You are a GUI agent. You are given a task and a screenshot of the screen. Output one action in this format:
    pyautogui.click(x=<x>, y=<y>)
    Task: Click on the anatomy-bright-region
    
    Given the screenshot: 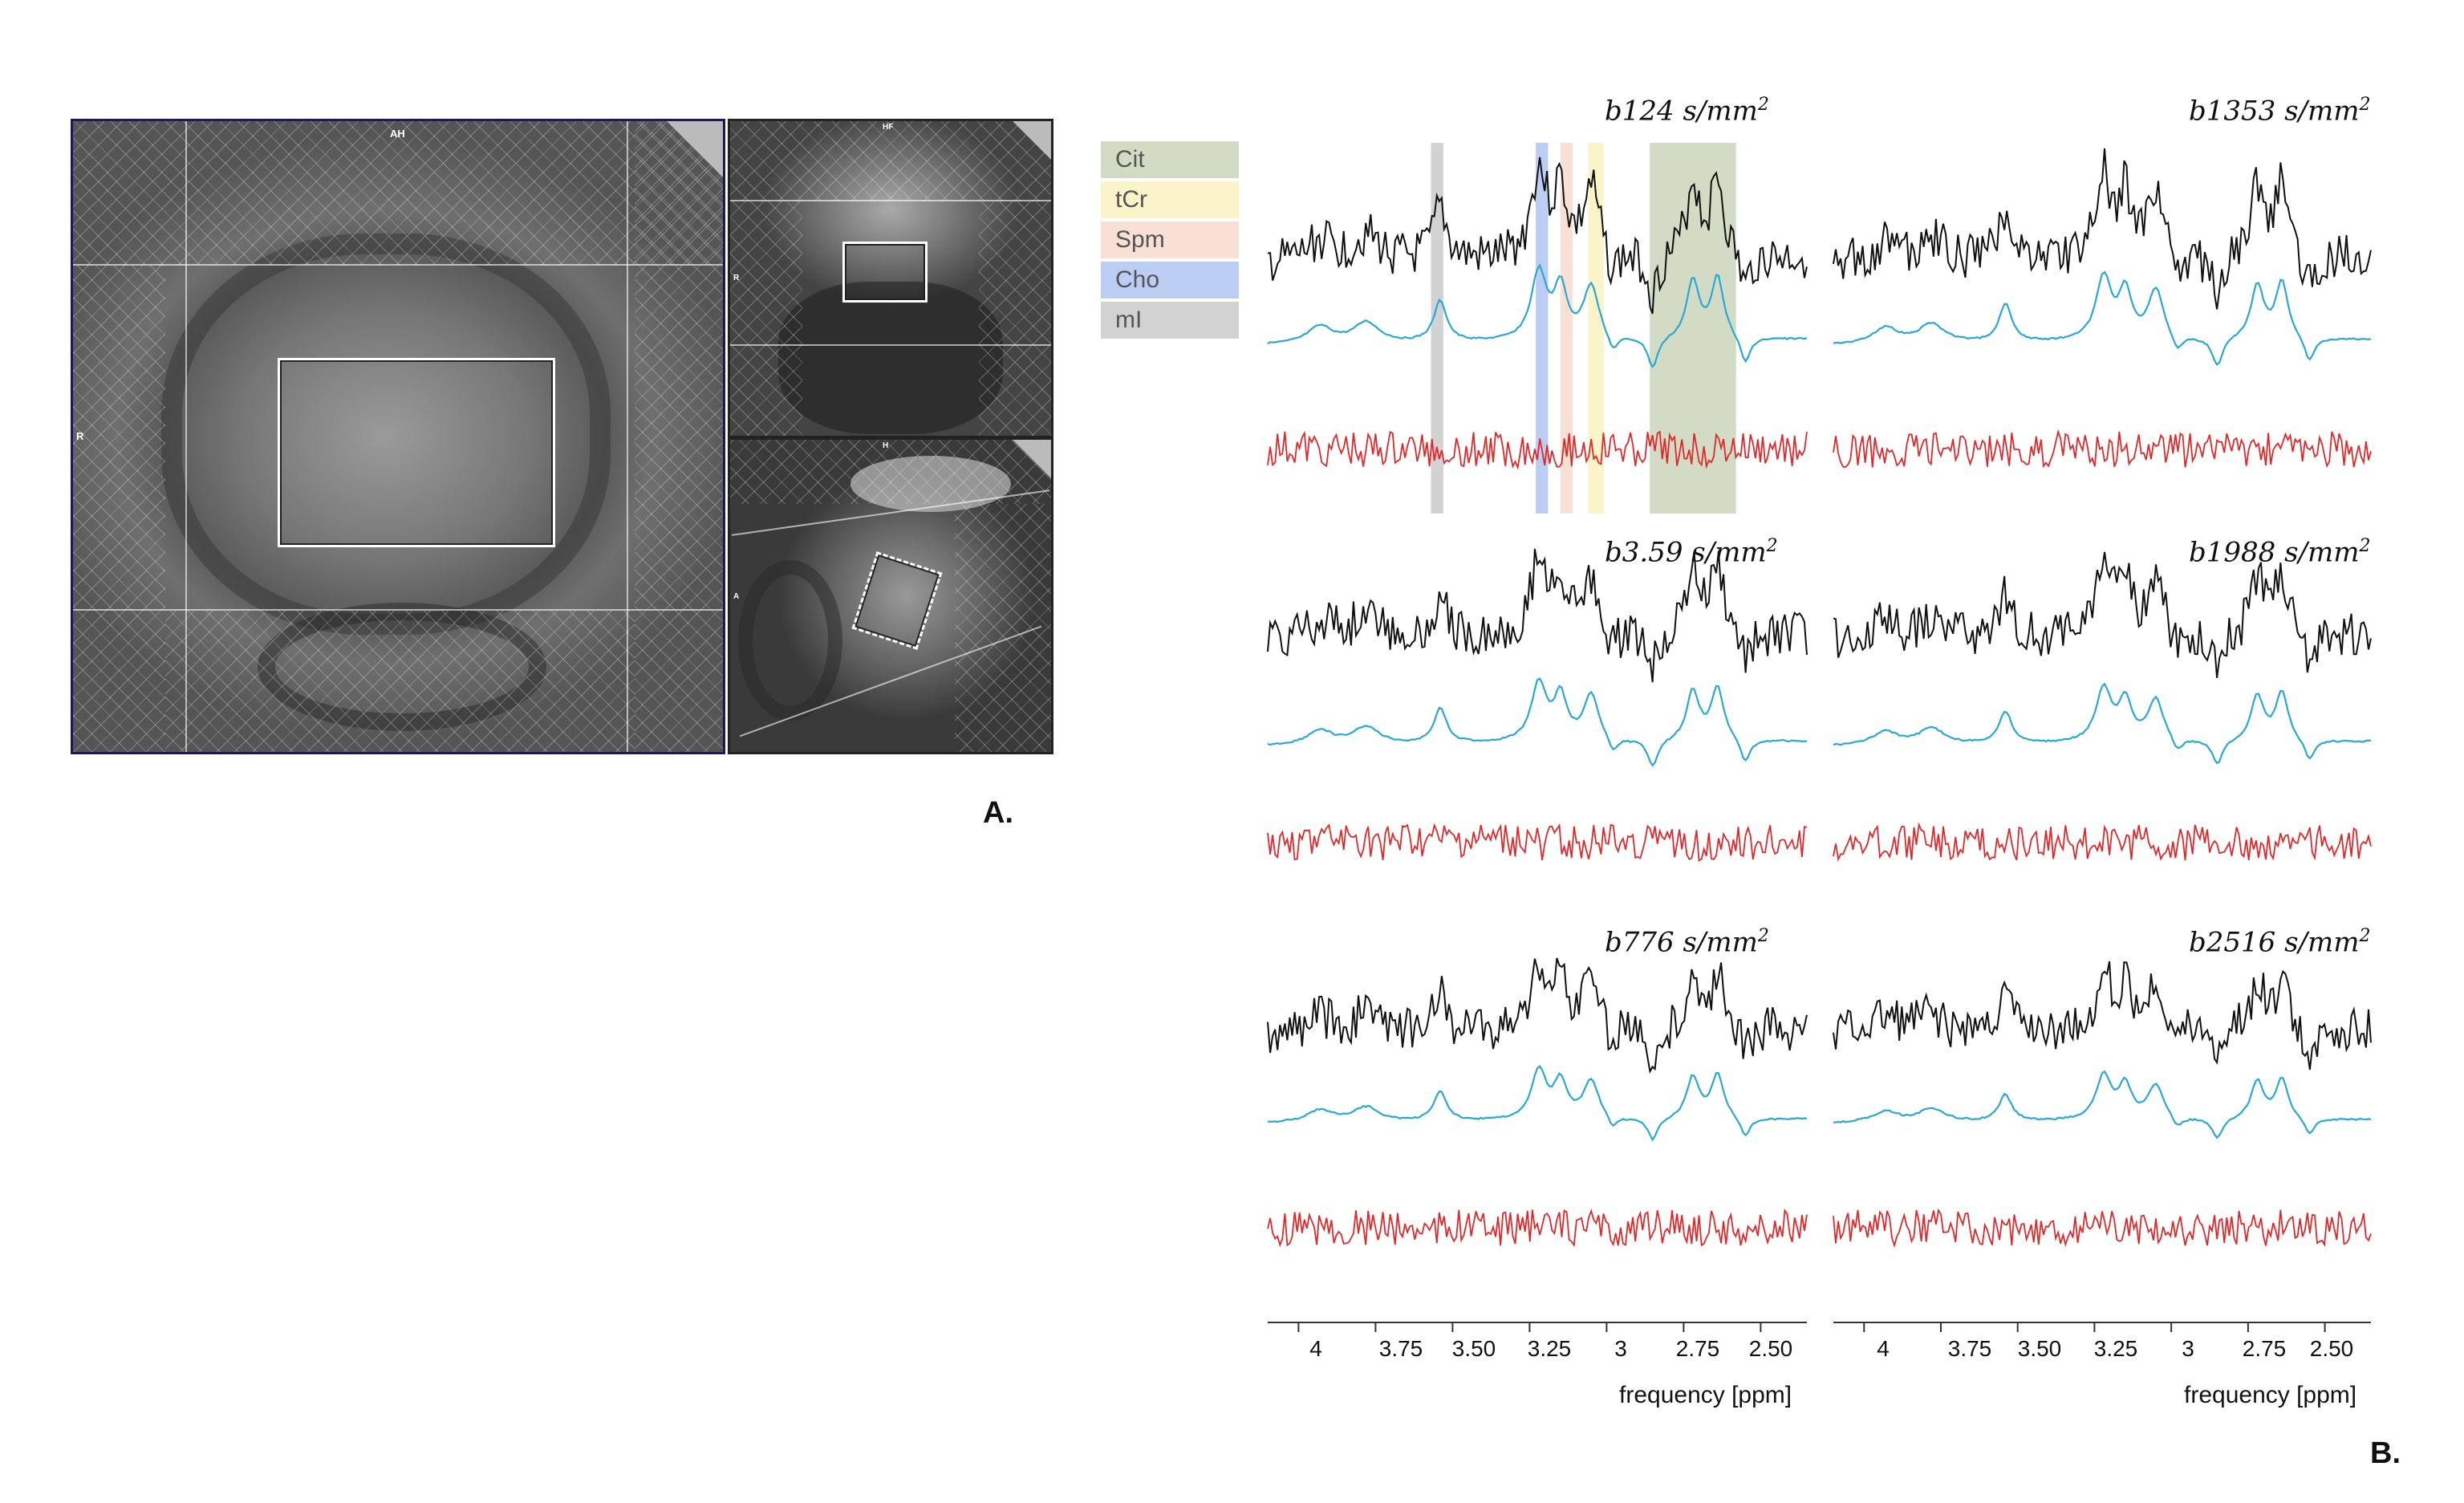 What is the action you would take?
    pyautogui.click(x=930, y=484)
    